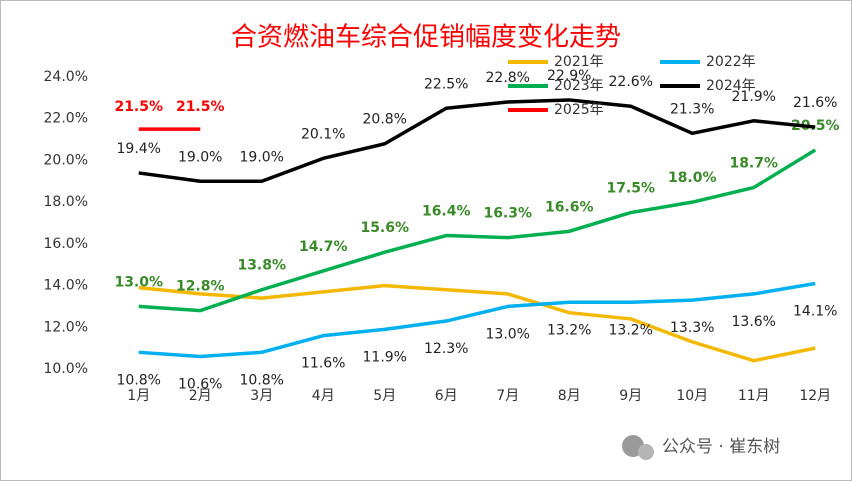 The image size is (852, 481). What do you see at coordinates (139, 149) in the screenshot?
I see `data-label: 19.4%` at bounding box center [139, 149].